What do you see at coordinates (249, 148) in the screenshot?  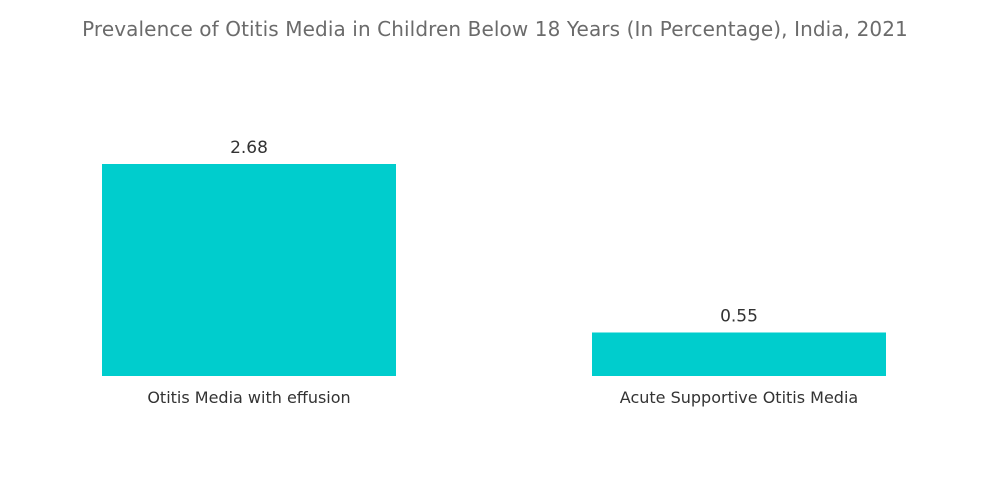 I see `data-label-1: 2.68` at bounding box center [249, 148].